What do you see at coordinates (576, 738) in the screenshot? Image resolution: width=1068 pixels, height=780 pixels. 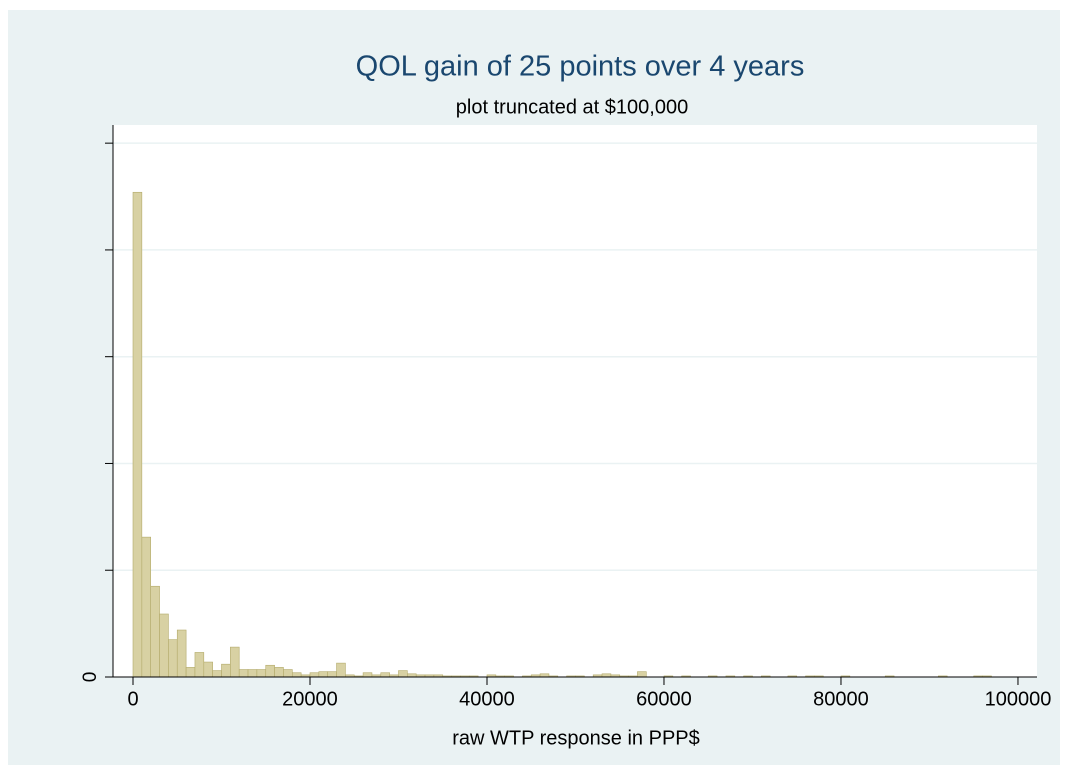 I see `x-axis-label: raw WTP response in PPP$` at bounding box center [576, 738].